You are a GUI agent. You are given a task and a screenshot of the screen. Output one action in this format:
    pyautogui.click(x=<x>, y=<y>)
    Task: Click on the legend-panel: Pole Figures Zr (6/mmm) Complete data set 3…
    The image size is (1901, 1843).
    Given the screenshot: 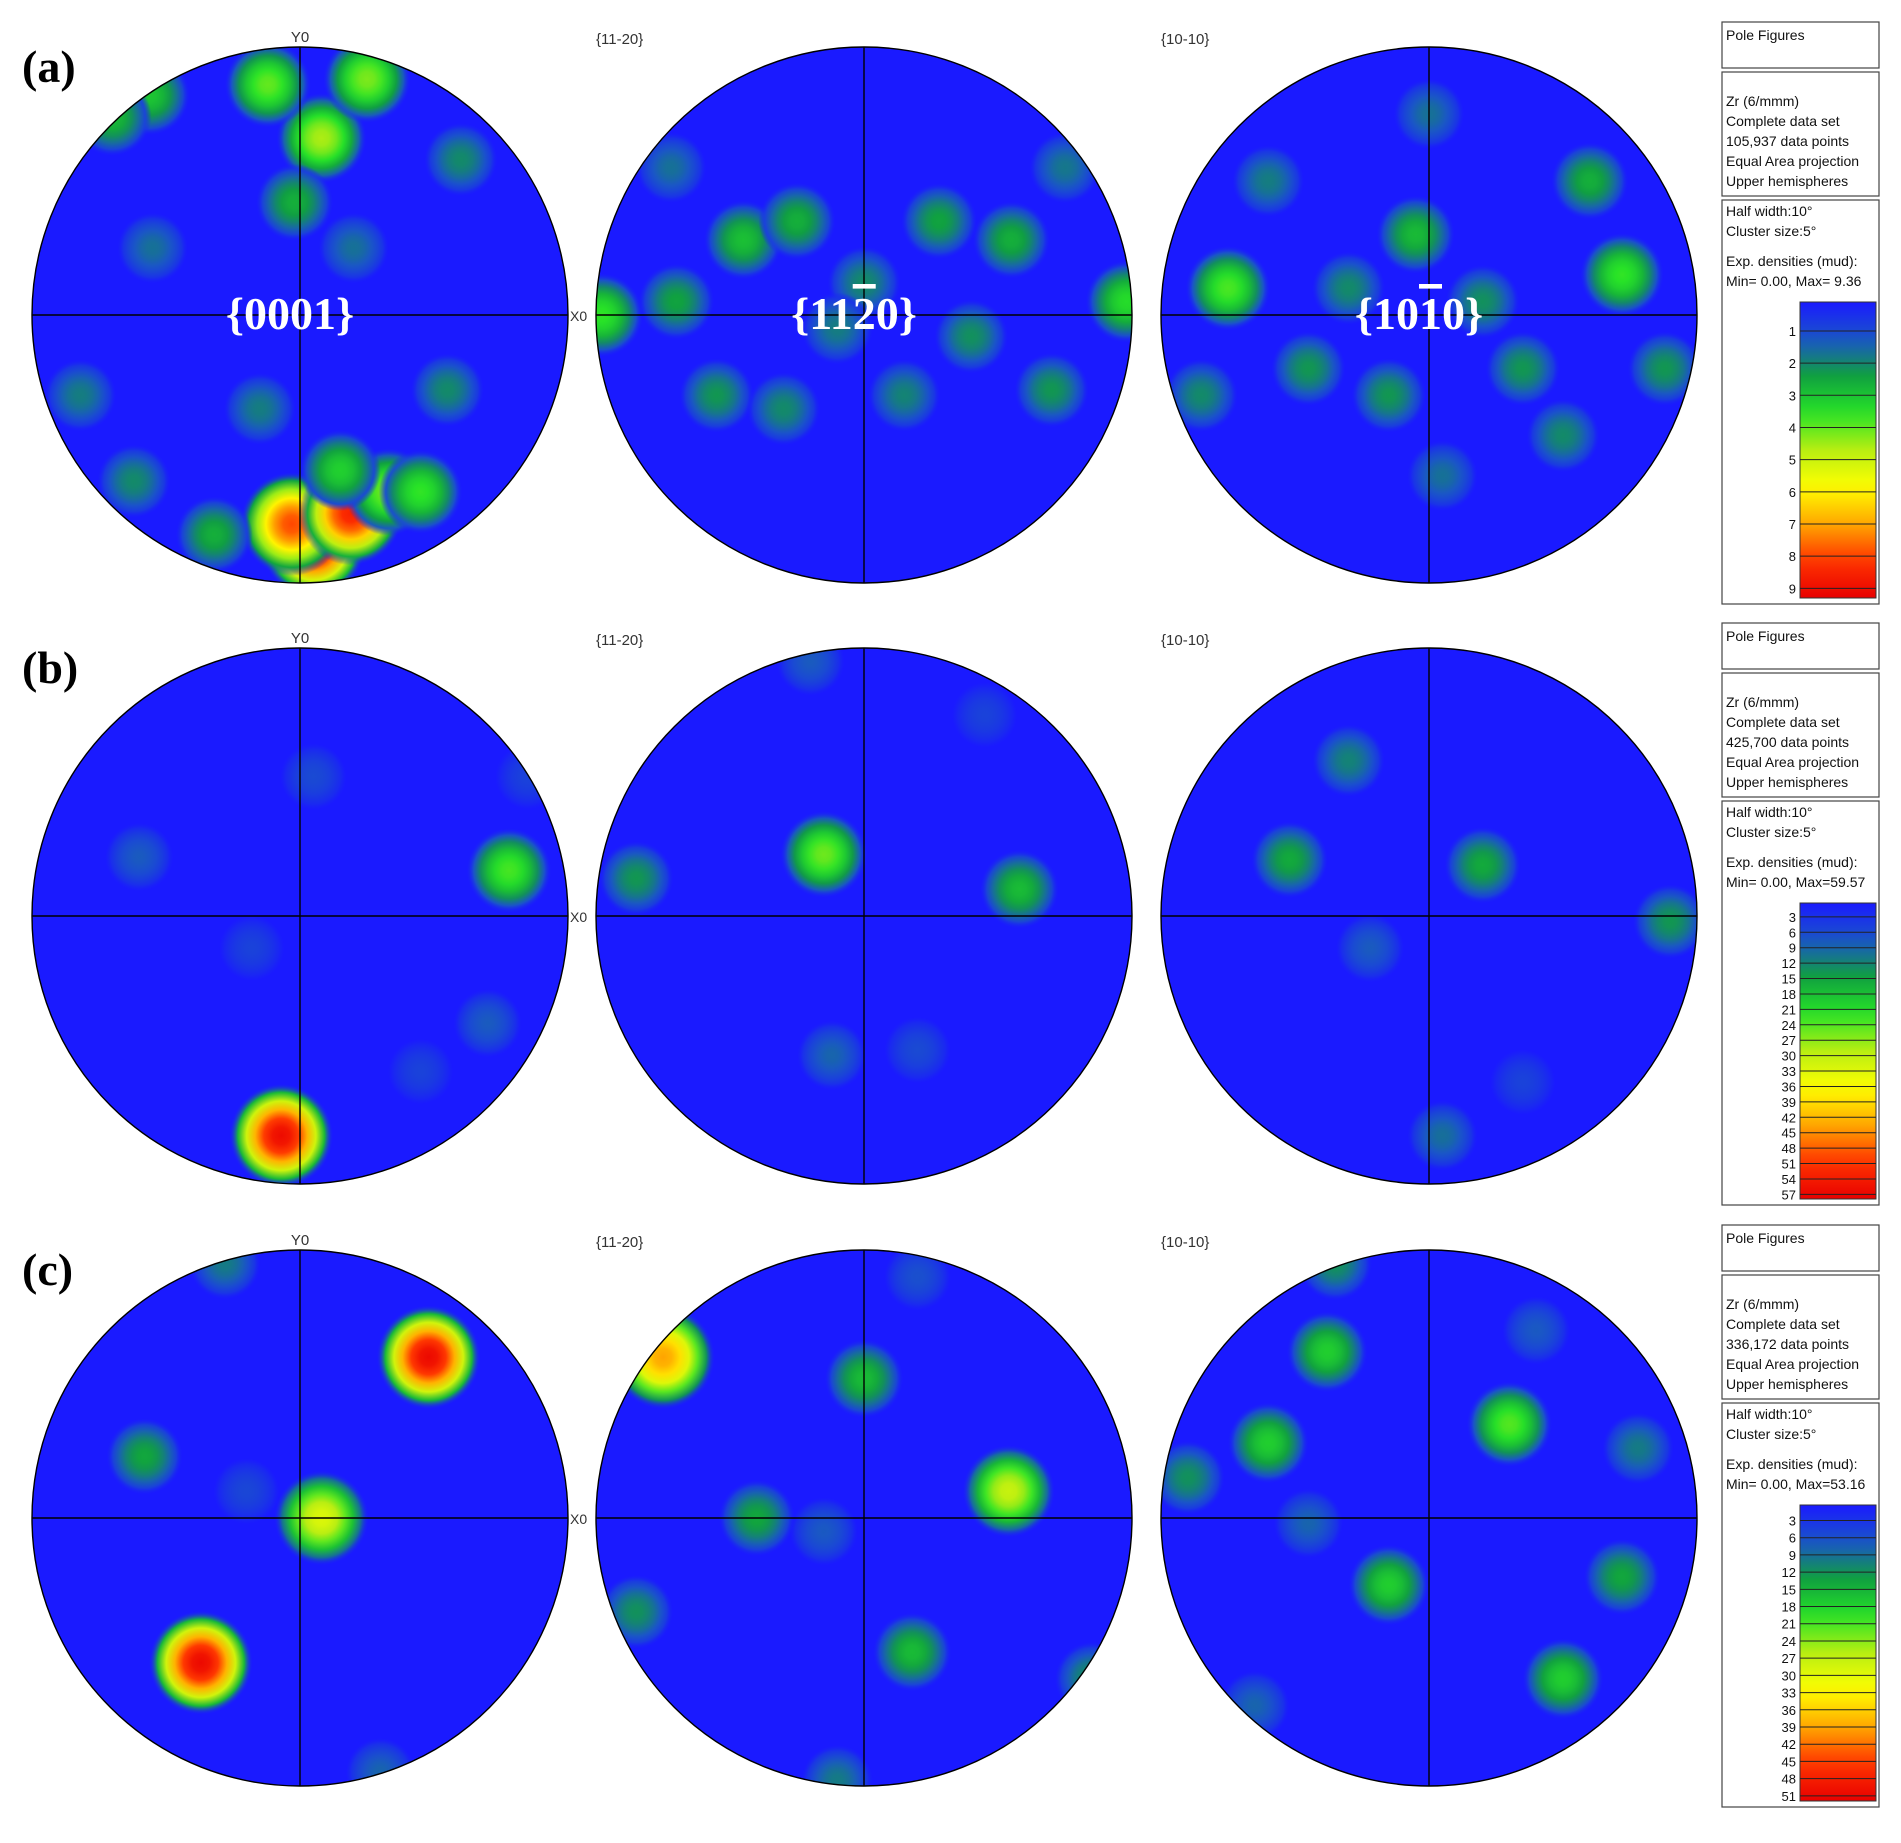 What is the action you would take?
    pyautogui.click(x=1800, y=1516)
    